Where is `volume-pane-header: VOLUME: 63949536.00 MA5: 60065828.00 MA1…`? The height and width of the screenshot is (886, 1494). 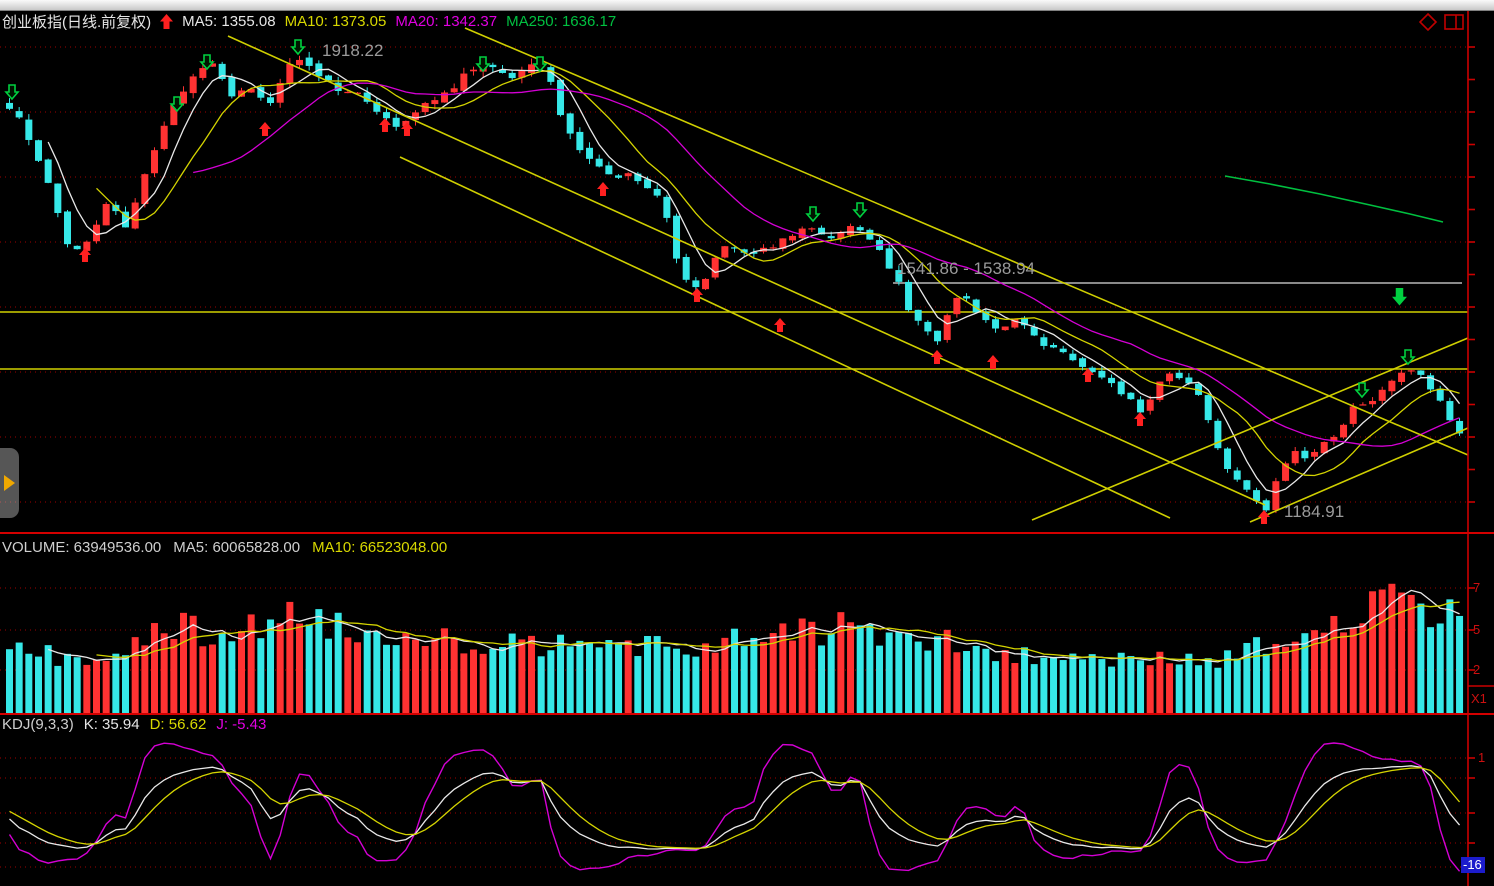 volume-pane-header: VOLUME: 63949536.00 MA5: 60065828.00 MA1… is located at coordinates (224, 547).